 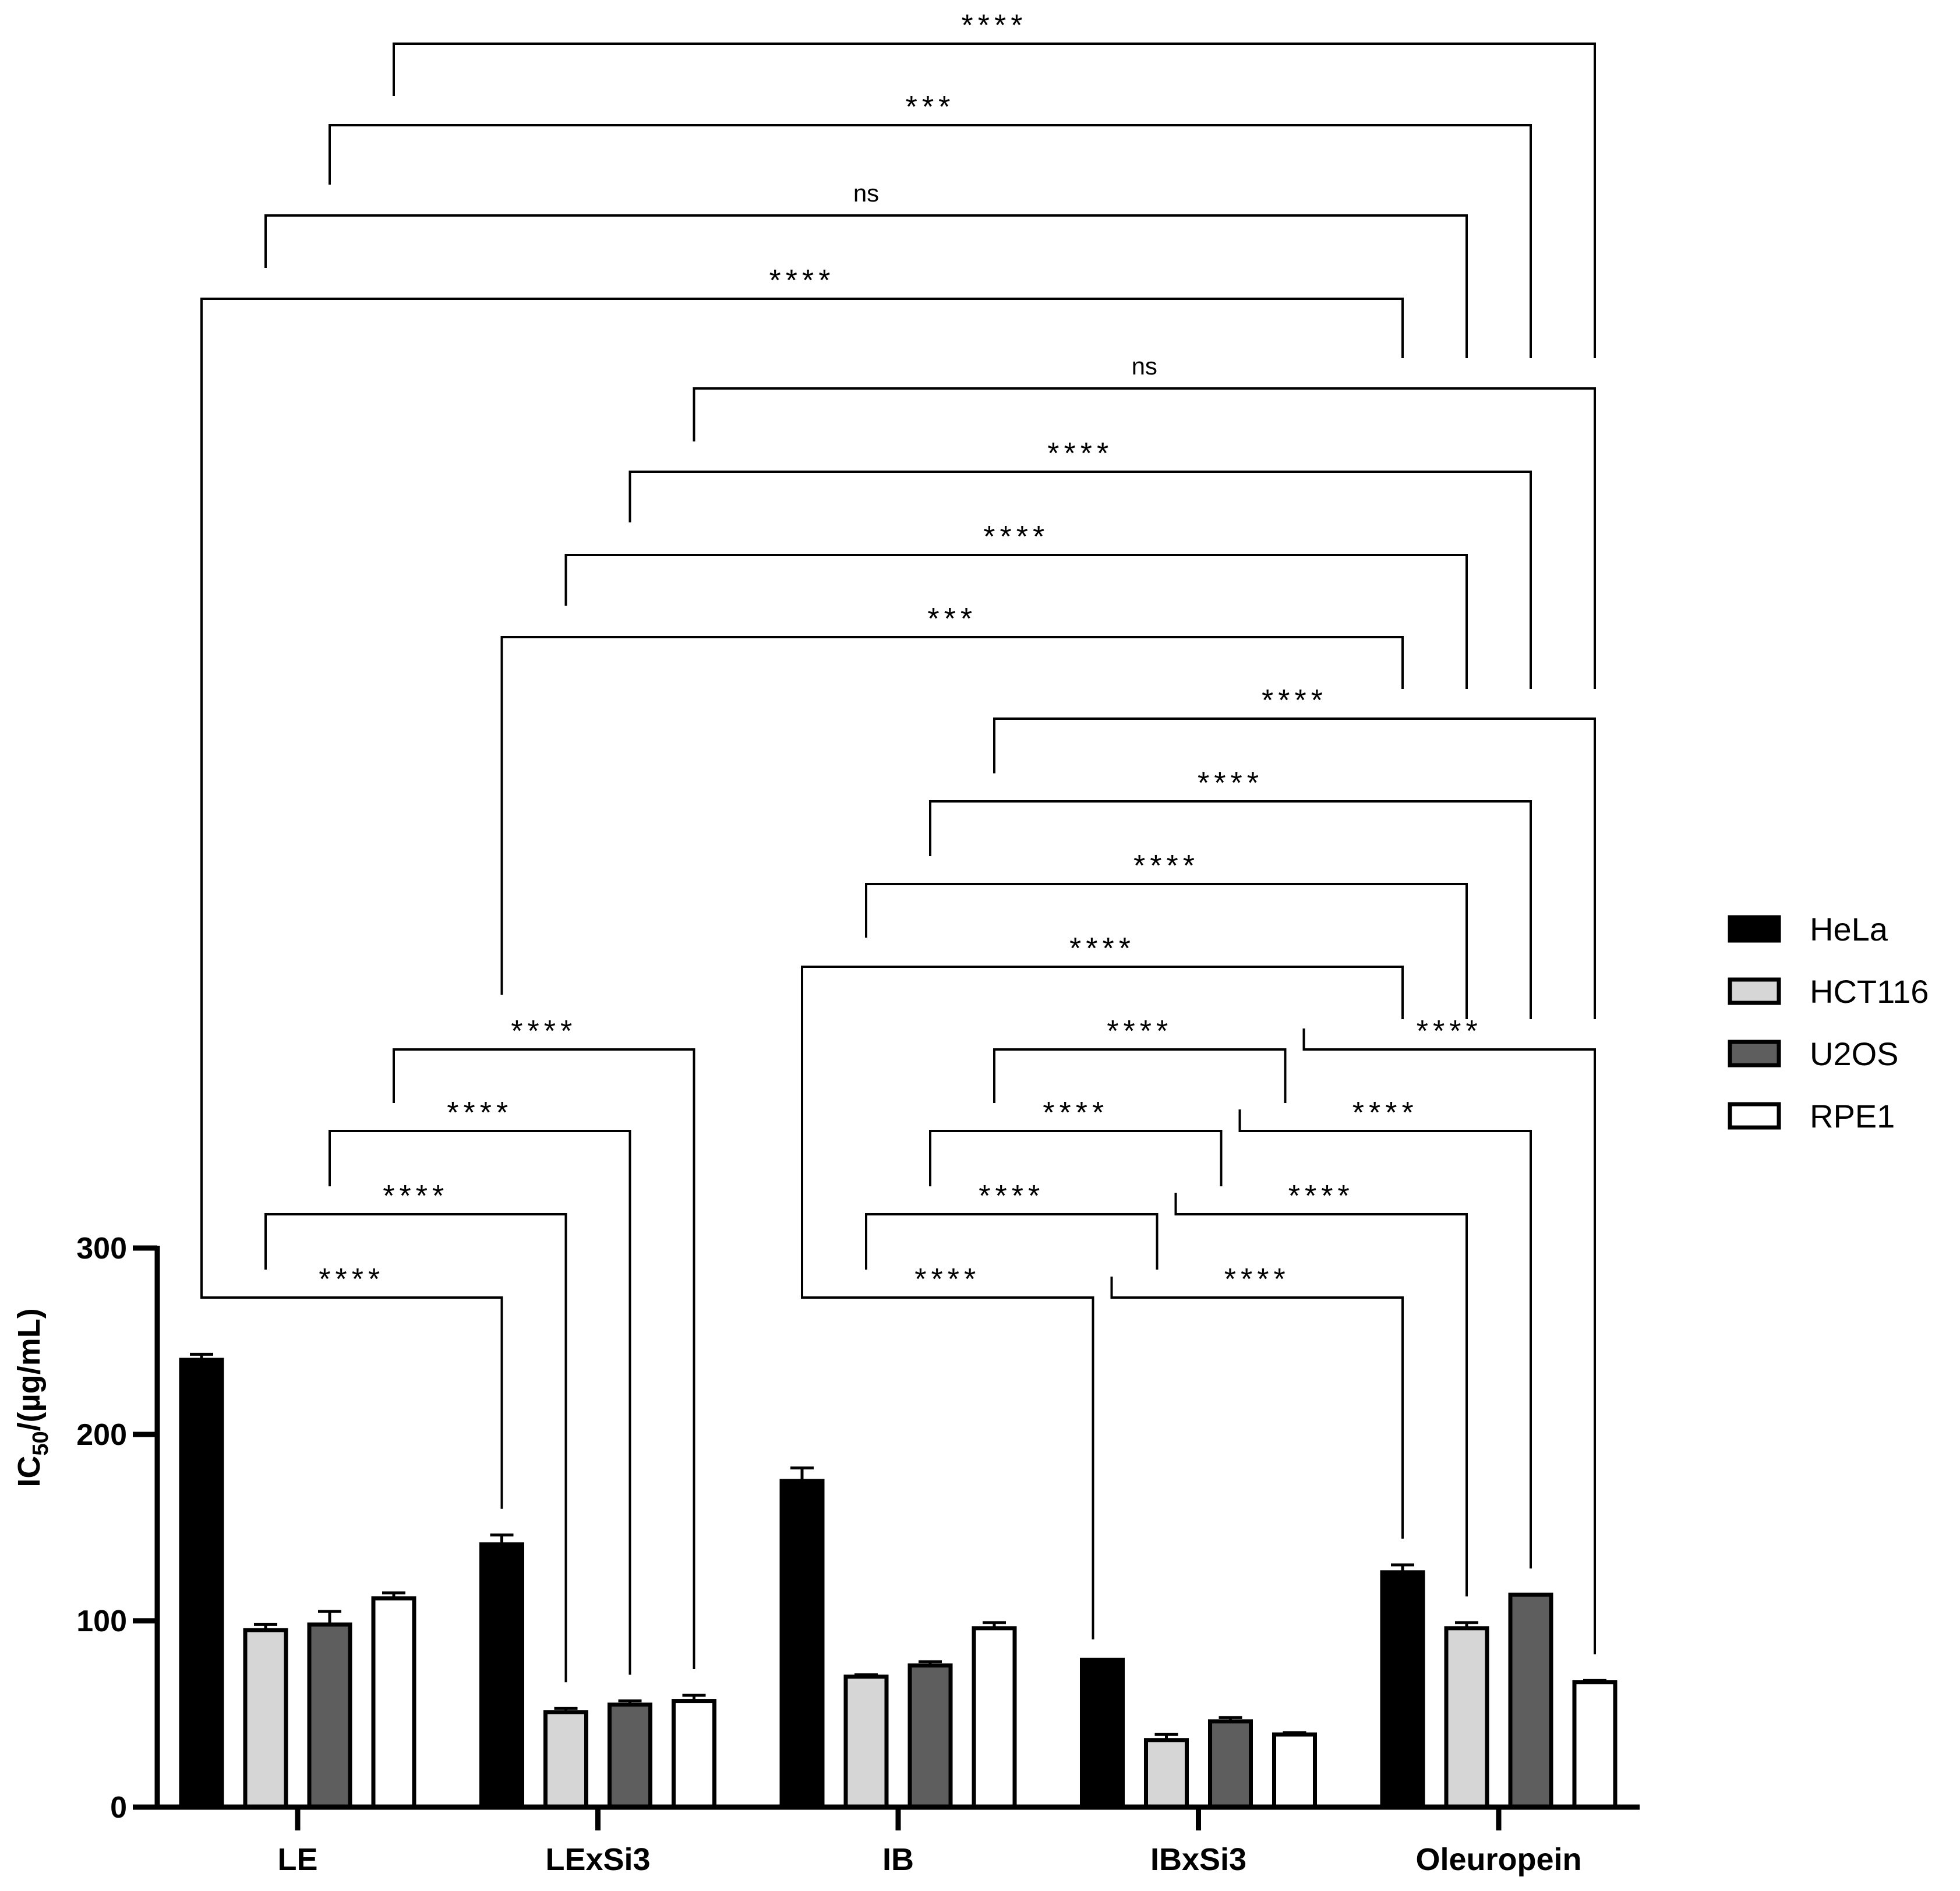 What do you see at coordinates (1849, 930) in the screenshot?
I see `legend-label-hela: HeLa` at bounding box center [1849, 930].